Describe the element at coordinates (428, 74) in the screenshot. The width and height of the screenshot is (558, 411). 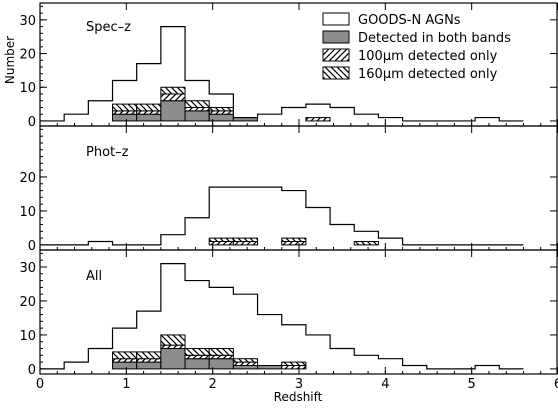
I see `legend-label-3: 160μm detected only` at that location.